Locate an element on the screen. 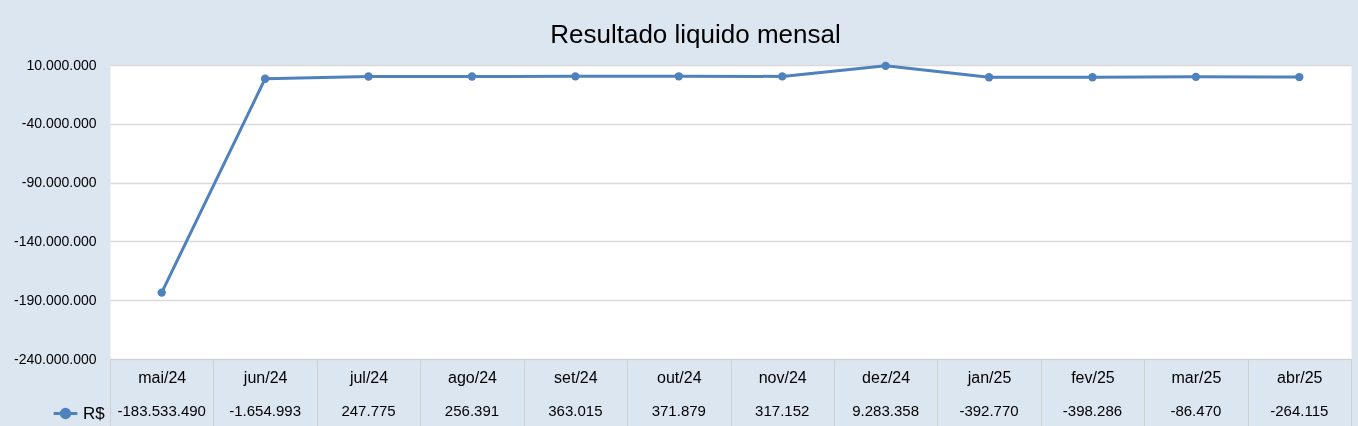 The width and height of the screenshot is (1358, 426). legend-label: R$ is located at coordinates (94, 413).